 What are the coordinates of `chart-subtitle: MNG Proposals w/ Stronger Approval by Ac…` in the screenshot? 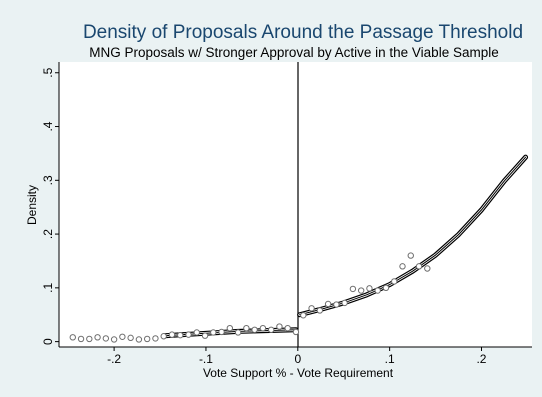 It's located at (293, 52).